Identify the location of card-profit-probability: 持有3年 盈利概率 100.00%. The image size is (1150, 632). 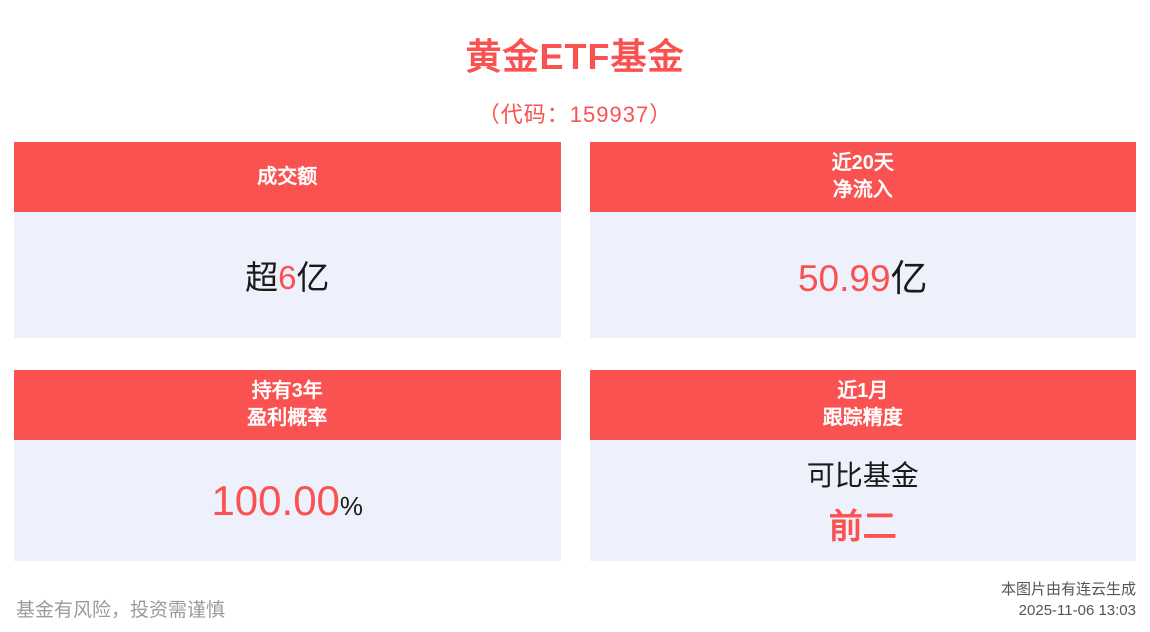
(287, 465).